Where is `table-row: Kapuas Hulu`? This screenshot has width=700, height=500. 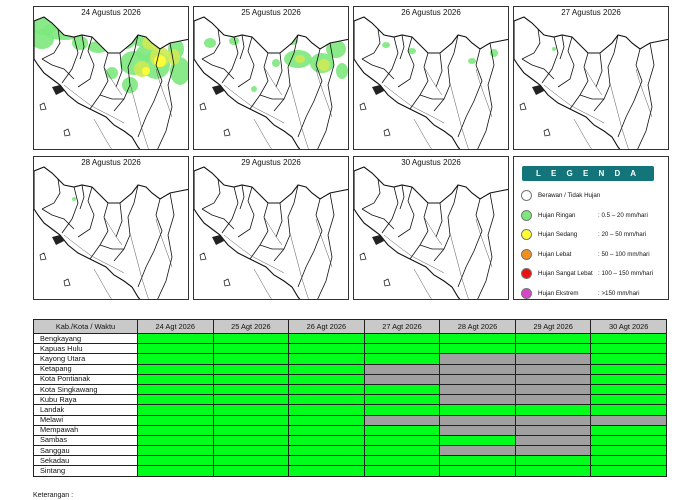
table-row: Kapuas Hulu is located at coordinates (350, 349).